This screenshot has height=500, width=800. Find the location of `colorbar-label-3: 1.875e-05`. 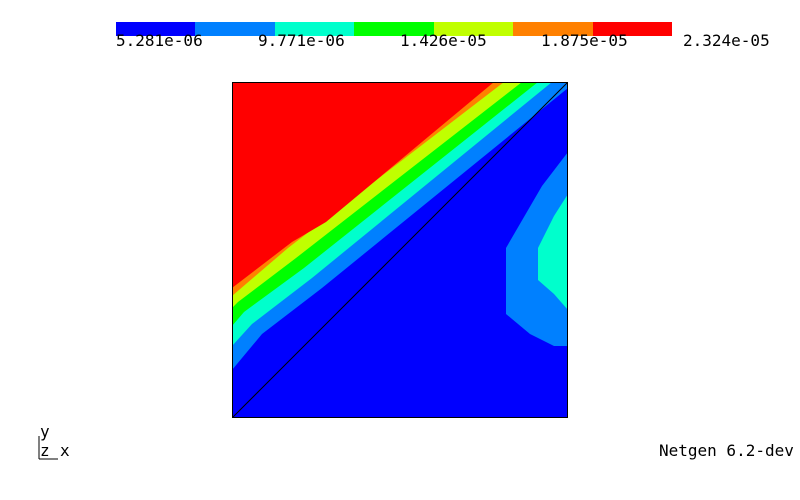

colorbar-label-3: 1.875e-05 is located at coordinates (584, 40).